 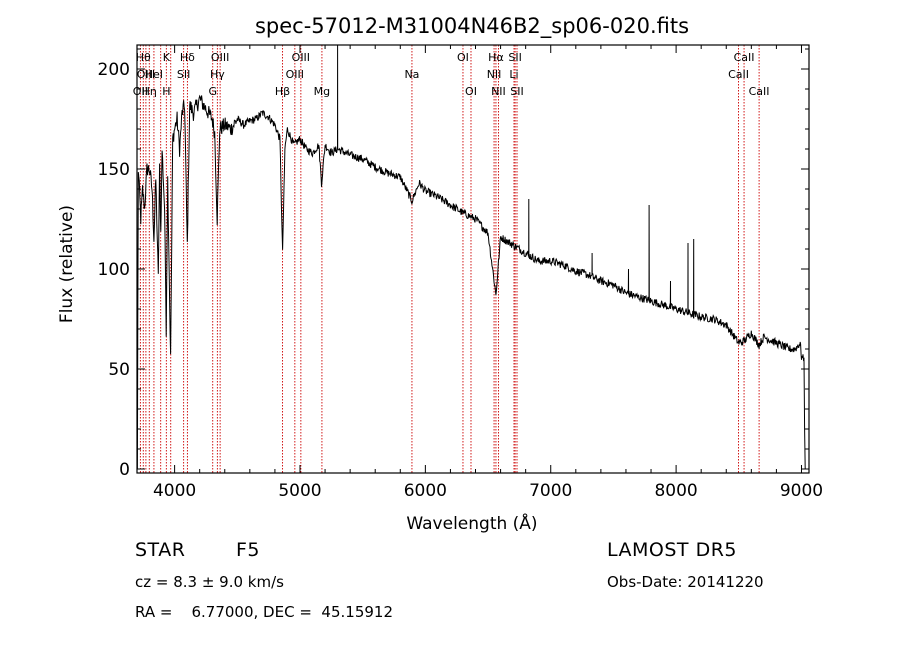 I want to click on line-label: Hα, so click(x=496, y=57).